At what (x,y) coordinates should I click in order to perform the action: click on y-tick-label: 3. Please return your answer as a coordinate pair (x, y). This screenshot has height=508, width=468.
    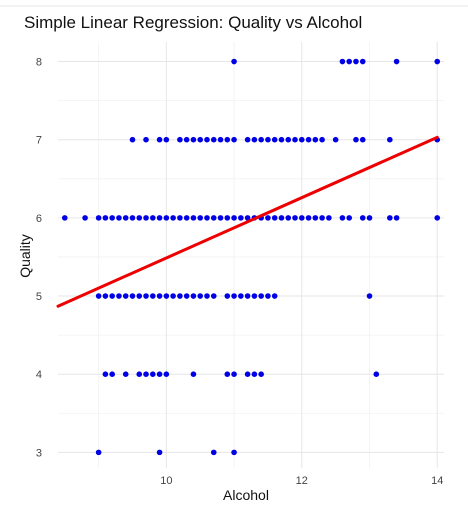
    Looking at the image, I should click on (39, 453).